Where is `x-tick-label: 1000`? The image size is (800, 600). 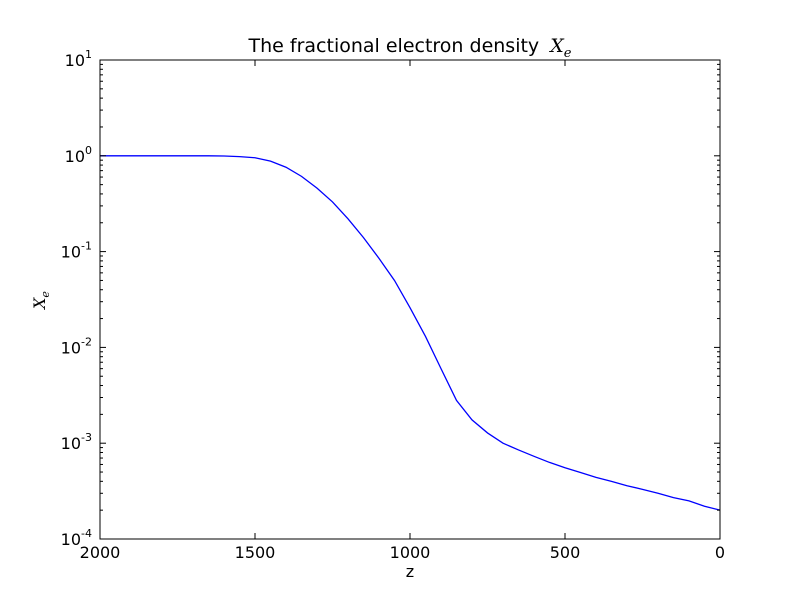
x-tick-label: 1000 is located at coordinates (410, 552).